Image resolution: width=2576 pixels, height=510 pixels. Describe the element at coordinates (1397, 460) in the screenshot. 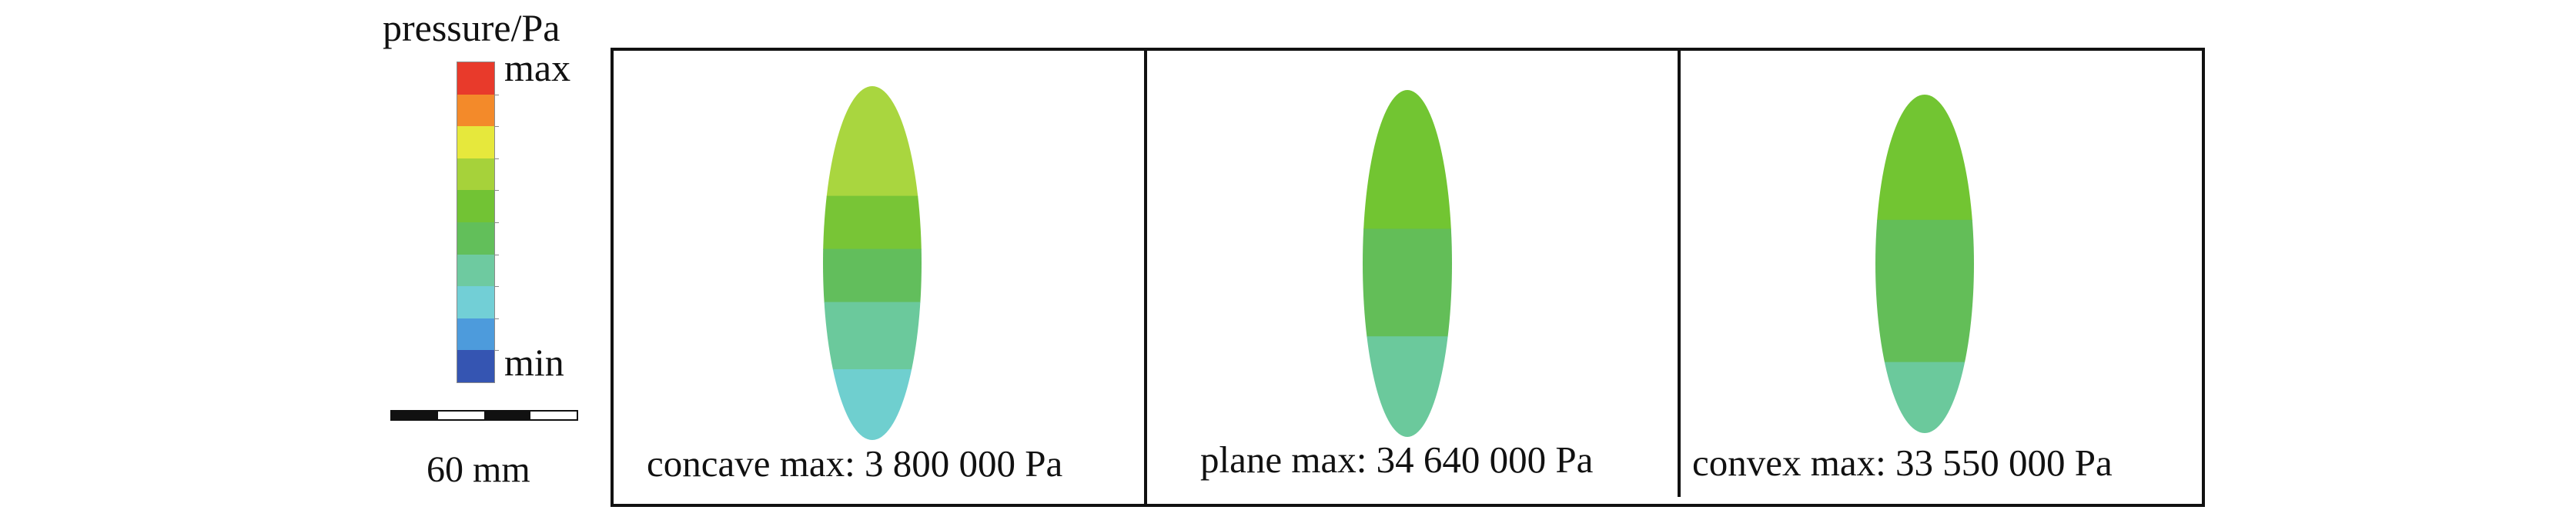

I see `plane-max-label: plane max: 34 640 000 Pa` at that location.